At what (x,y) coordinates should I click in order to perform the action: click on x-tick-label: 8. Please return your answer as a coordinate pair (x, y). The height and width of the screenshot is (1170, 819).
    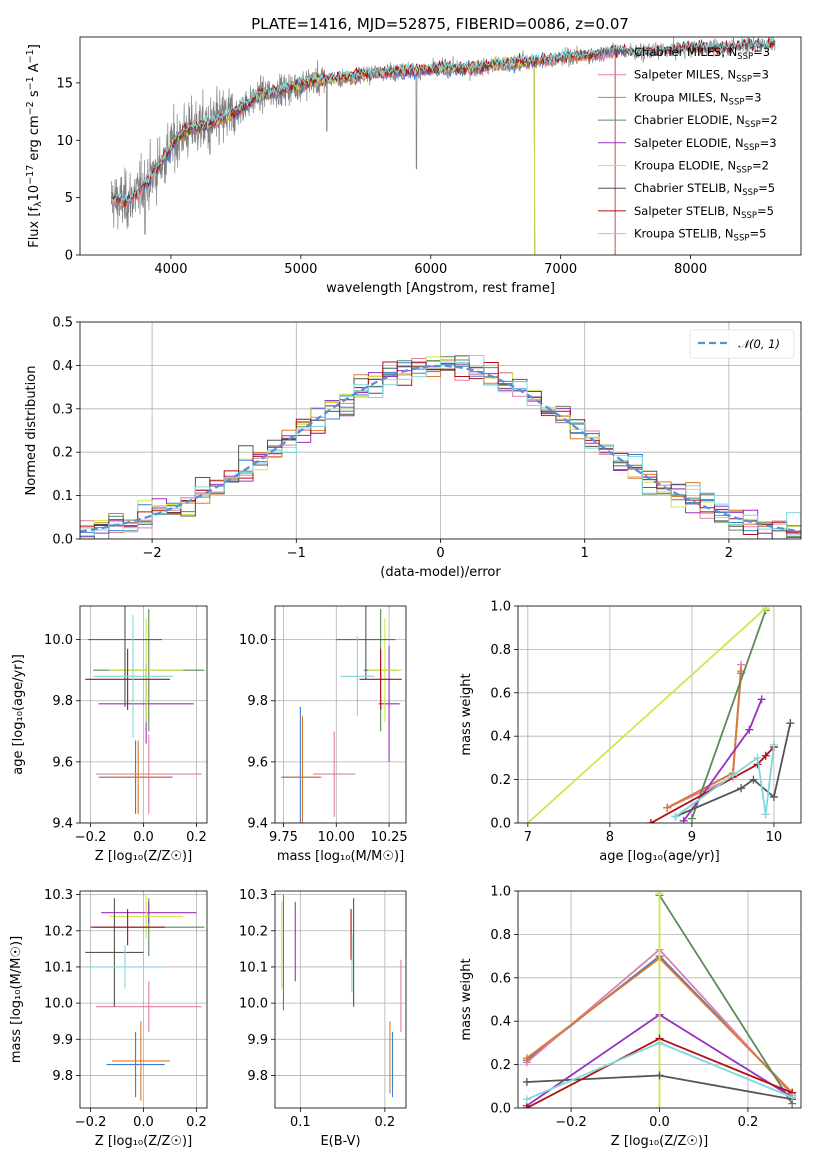
    Looking at the image, I should click on (610, 837).